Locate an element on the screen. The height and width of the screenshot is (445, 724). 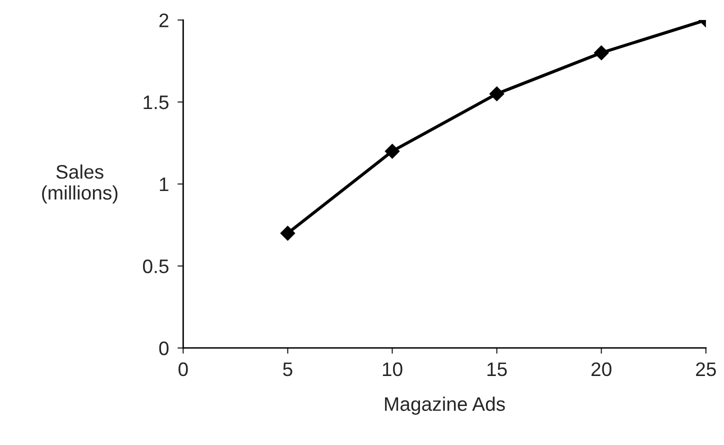
y-tick-label: 1 is located at coordinates (164, 185).